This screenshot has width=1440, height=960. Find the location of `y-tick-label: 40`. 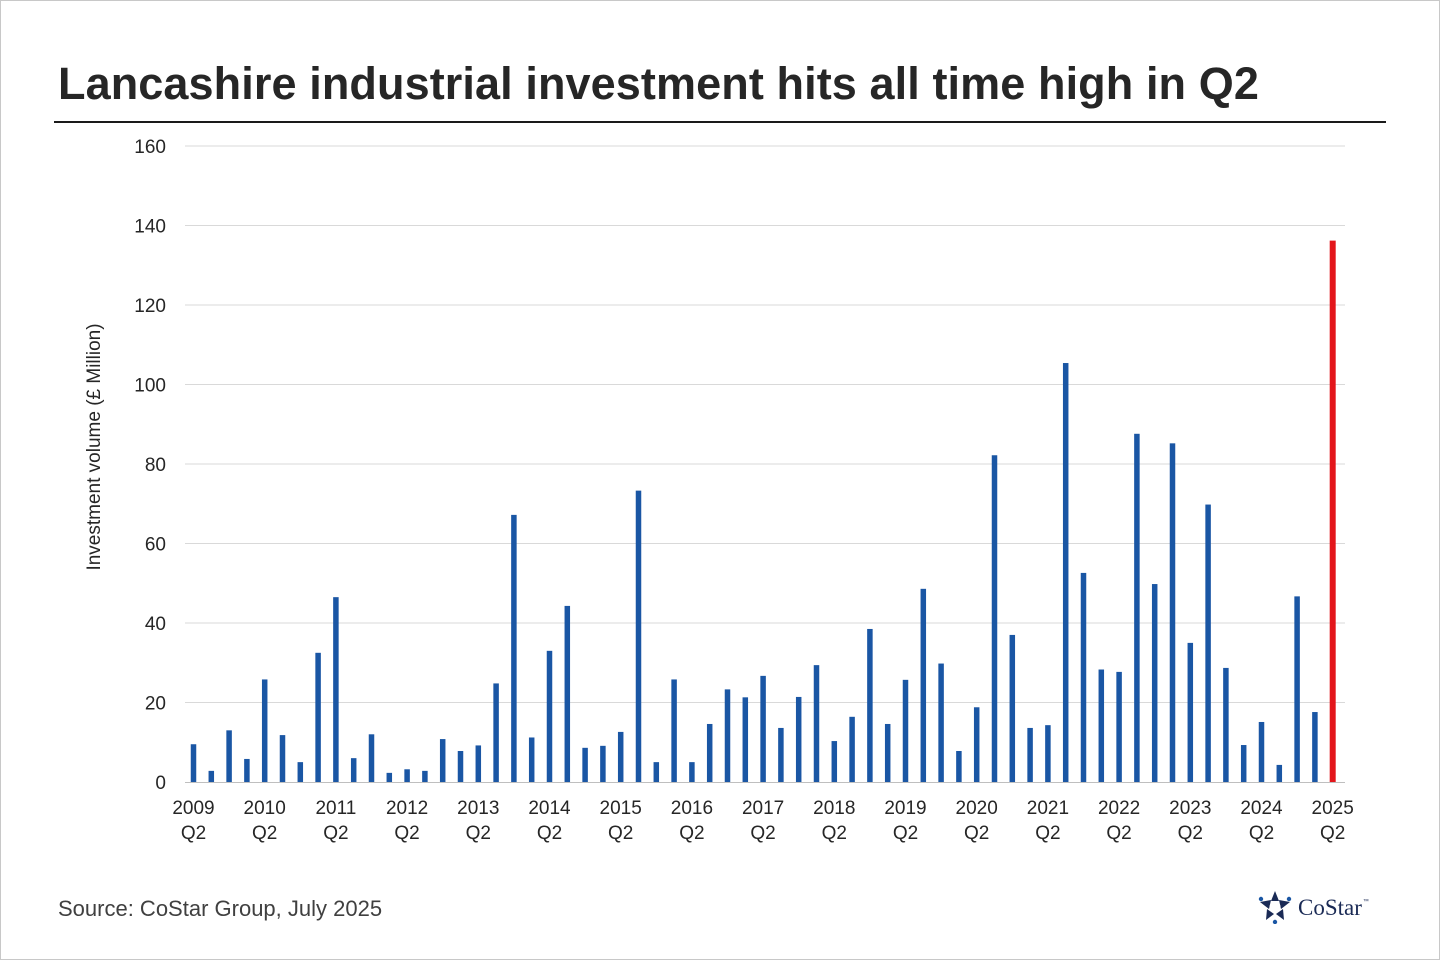

y-tick-label: 40 is located at coordinates (155, 624).